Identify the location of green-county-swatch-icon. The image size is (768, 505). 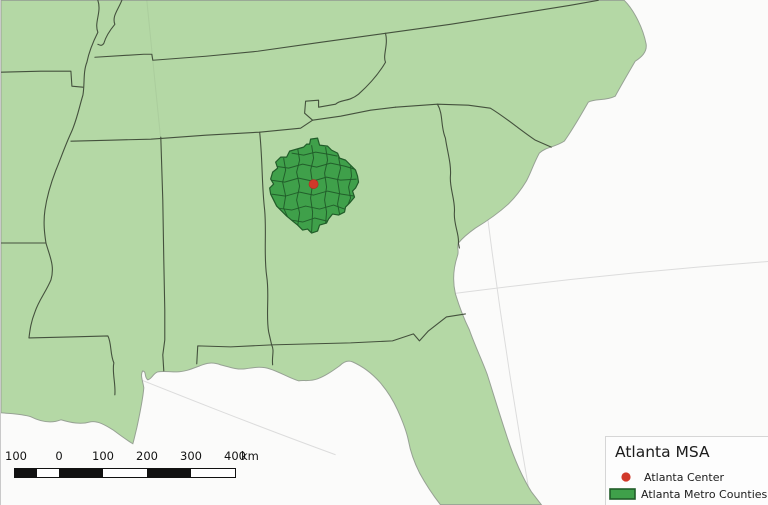
(622, 494).